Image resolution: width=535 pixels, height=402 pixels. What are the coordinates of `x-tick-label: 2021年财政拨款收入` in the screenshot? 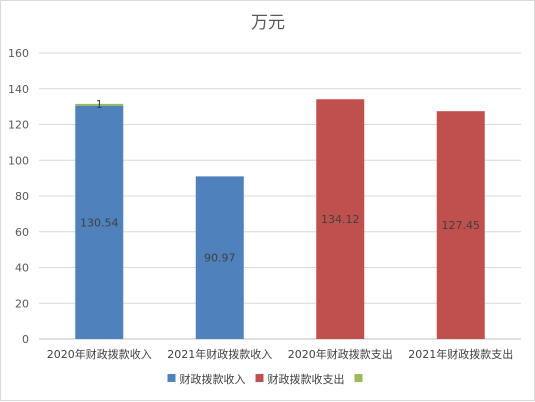 It's located at (219, 354).